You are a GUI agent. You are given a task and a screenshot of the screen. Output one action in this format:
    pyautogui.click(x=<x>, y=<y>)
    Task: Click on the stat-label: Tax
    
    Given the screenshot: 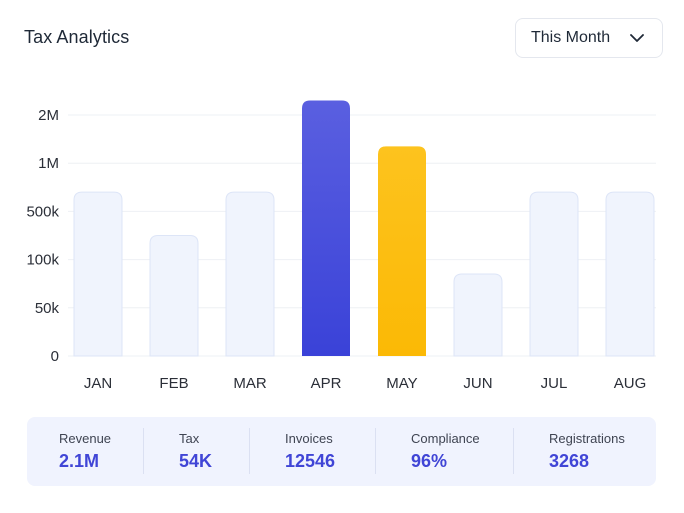 What is the action you would take?
    pyautogui.click(x=189, y=438)
    